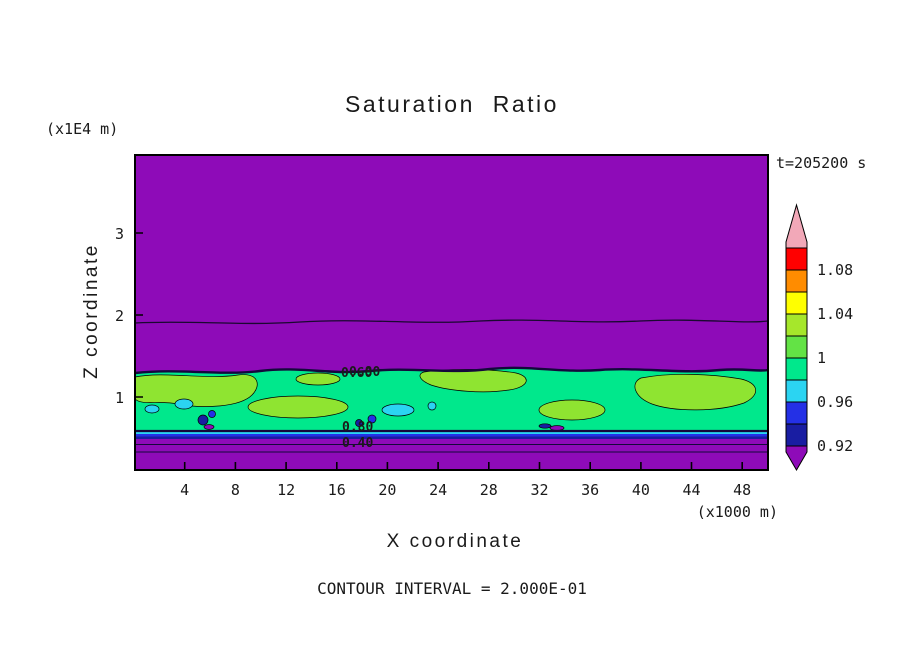 This screenshot has height=654, width=904. Describe the element at coordinates (737, 512) in the screenshot. I see `x-axis-unit: (x1000 m)` at that location.